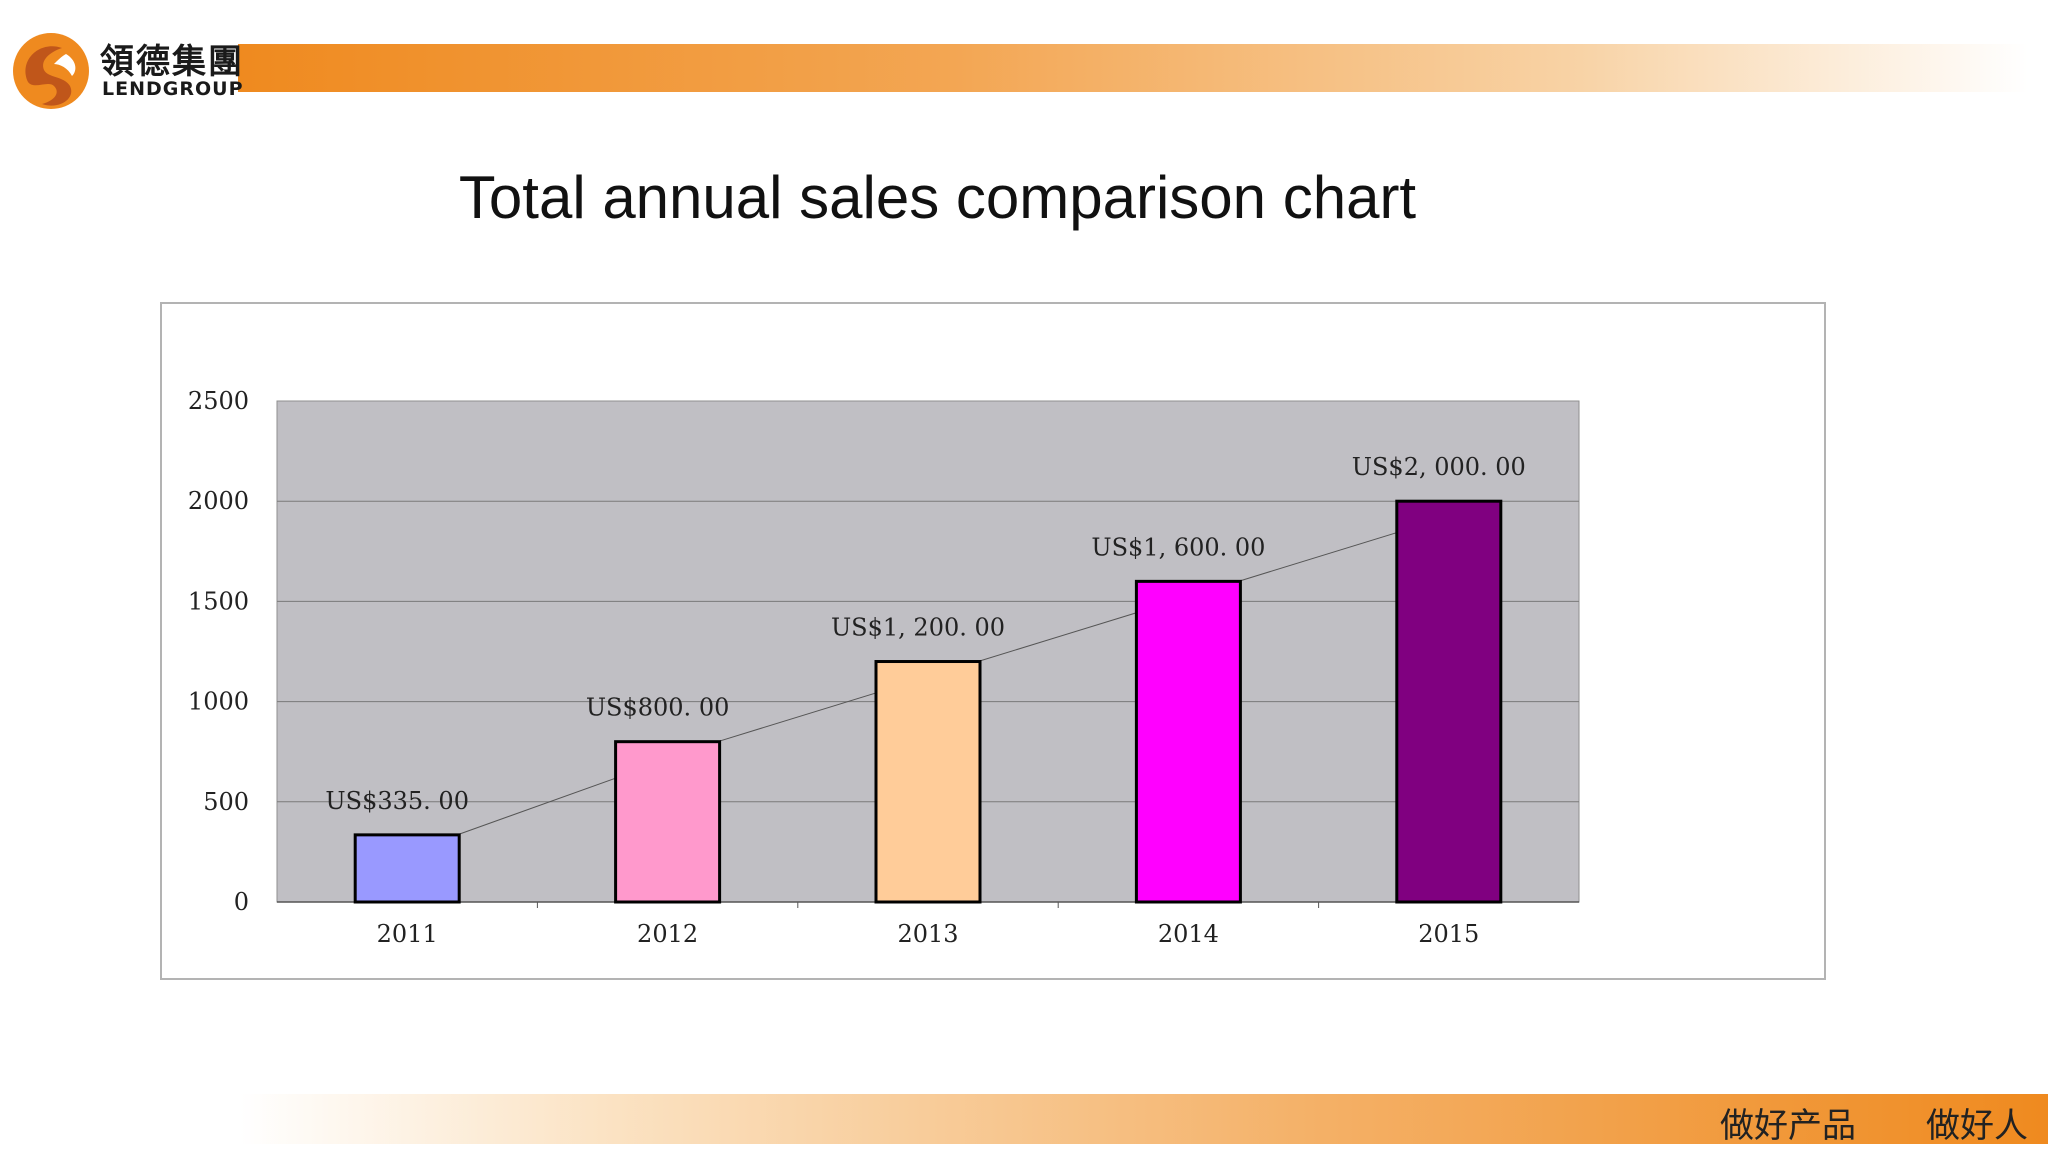  What do you see at coordinates (668, 822) in the screenshot?
I see `bar-2012` at bounding box center [668, 822].